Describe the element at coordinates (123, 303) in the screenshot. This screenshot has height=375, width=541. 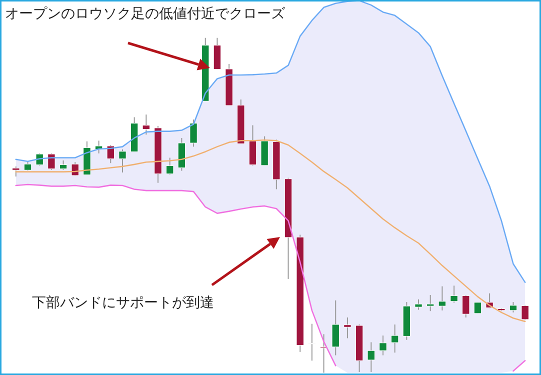
I see `annotation: 下部バンドにサポートが到達` at that location.